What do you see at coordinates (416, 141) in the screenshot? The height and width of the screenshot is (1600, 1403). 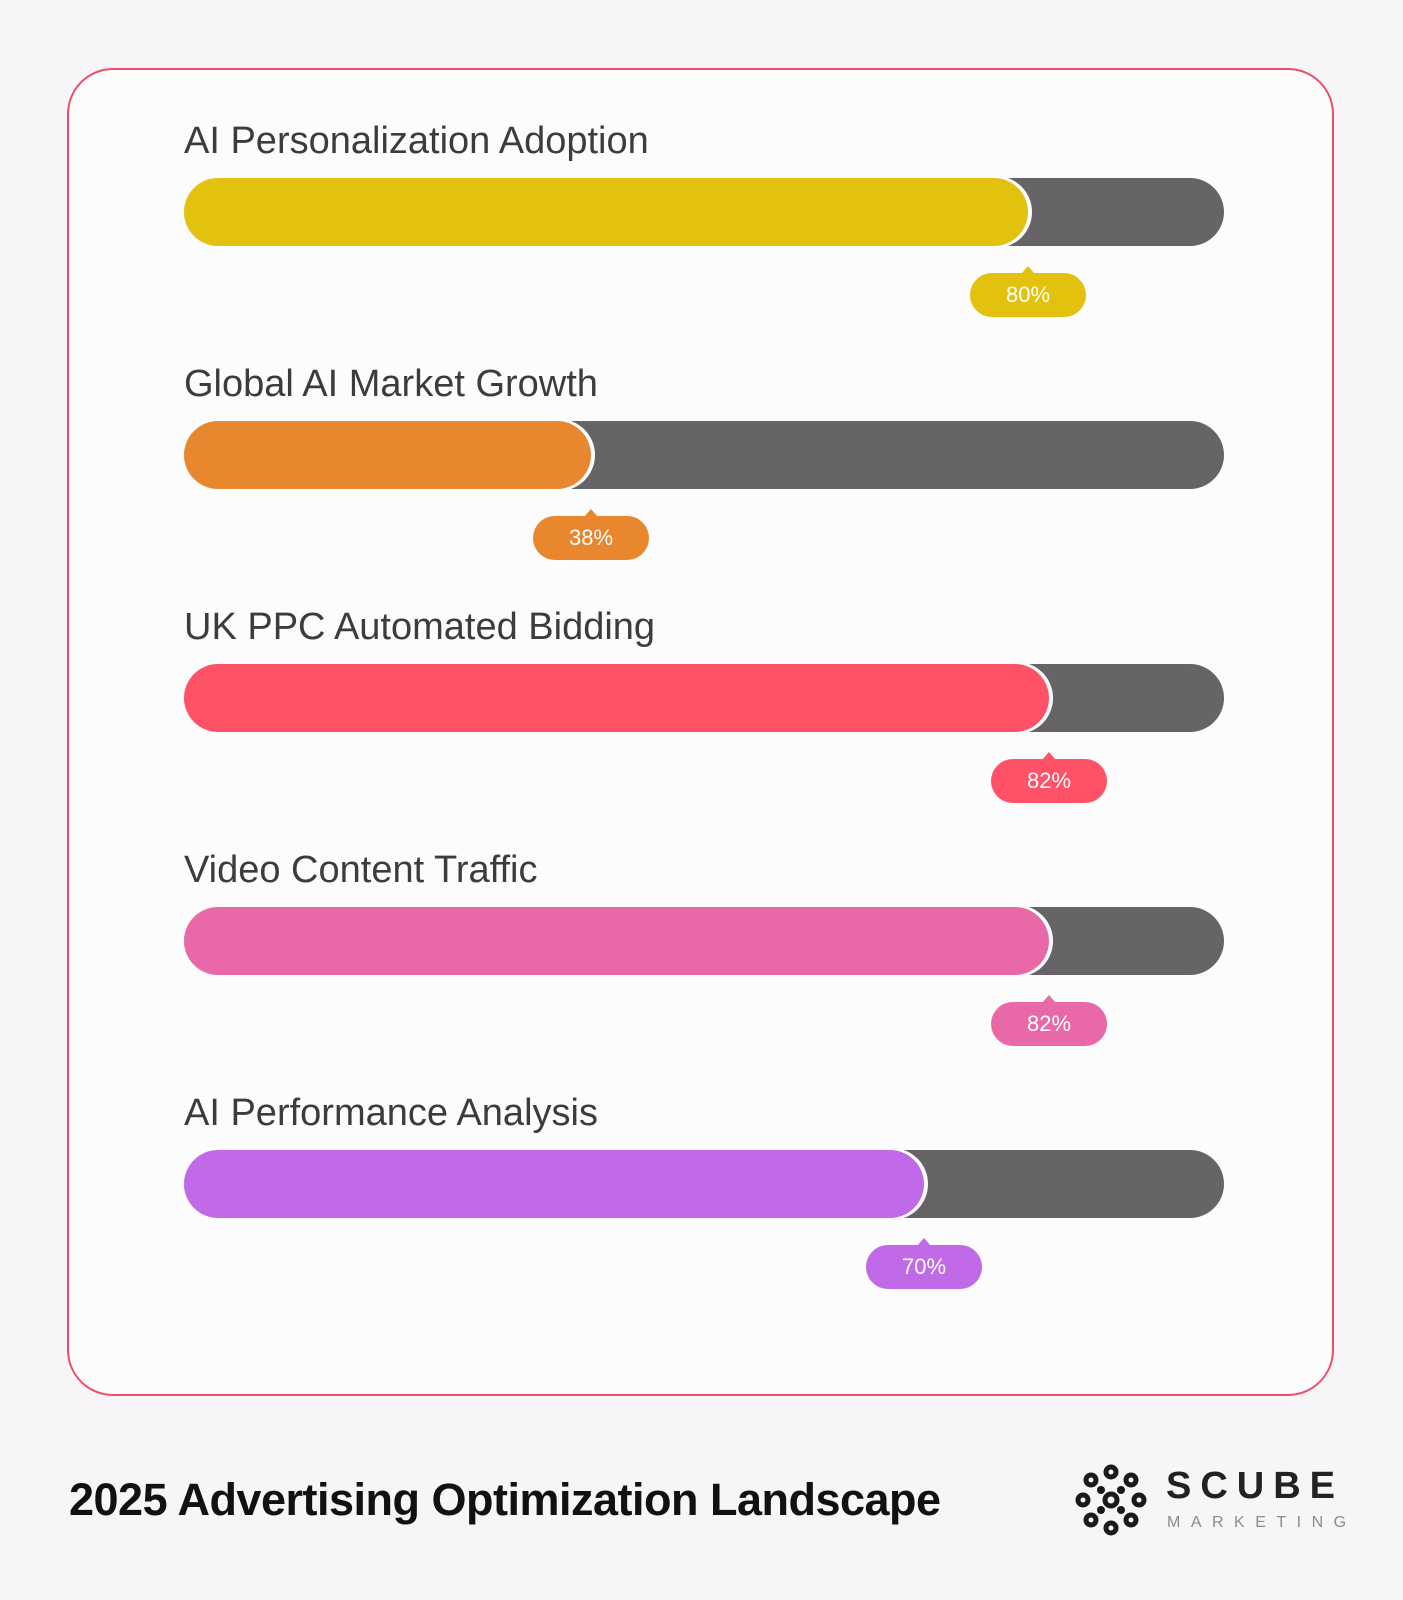 I see `bar-category-label: AI Personalization Adoption` at bounding box center [416, 141].